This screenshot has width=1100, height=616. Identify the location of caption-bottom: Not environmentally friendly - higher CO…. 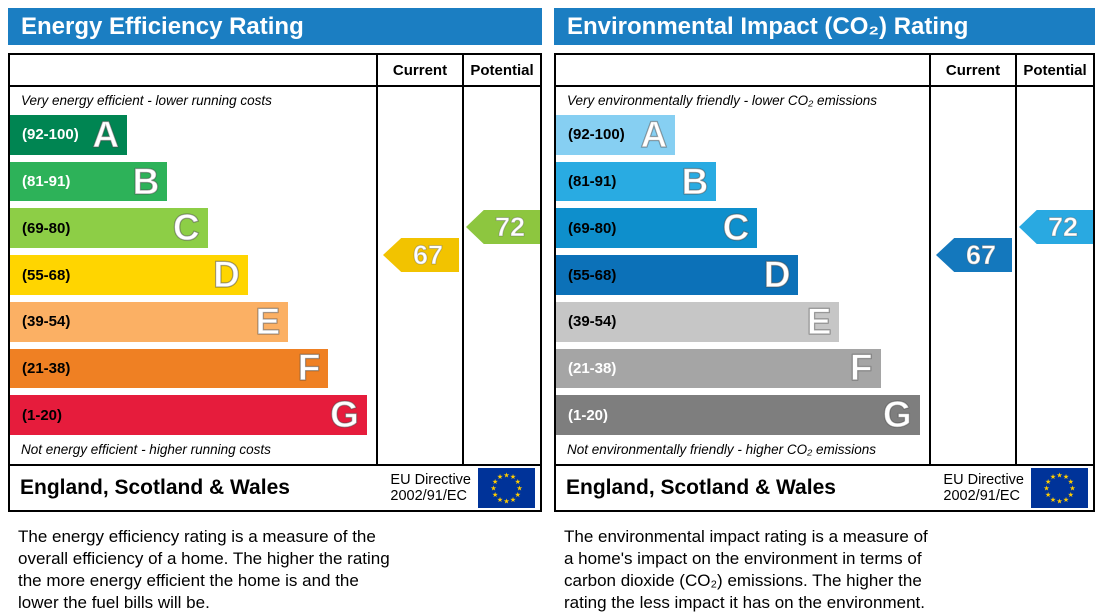
(722, 450).